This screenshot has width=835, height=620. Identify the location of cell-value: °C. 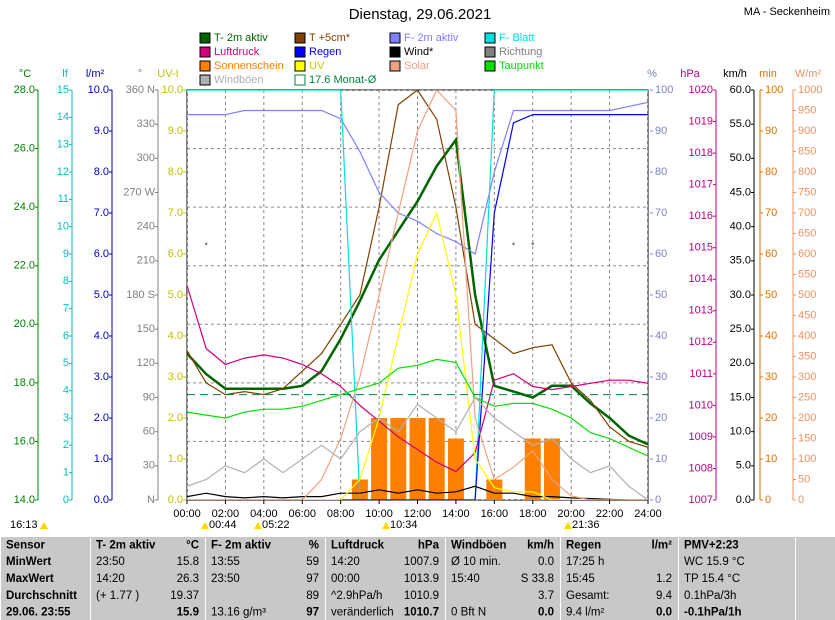
(192, 545).